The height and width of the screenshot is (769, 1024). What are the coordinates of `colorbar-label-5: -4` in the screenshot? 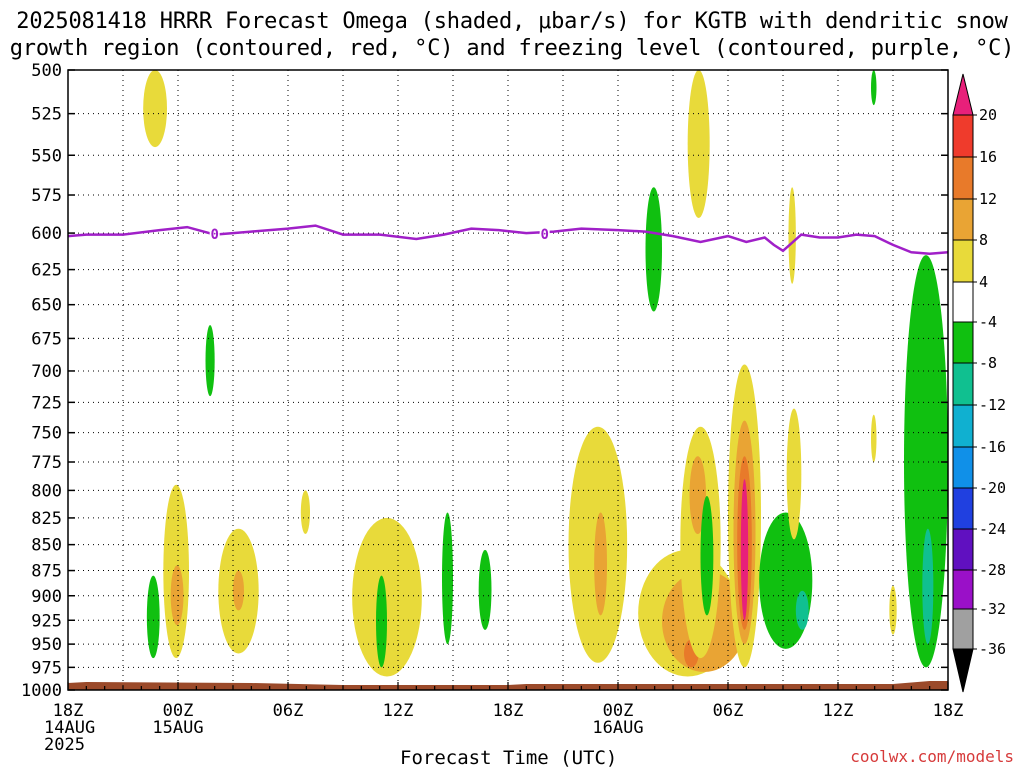 It's located at (988, 322).